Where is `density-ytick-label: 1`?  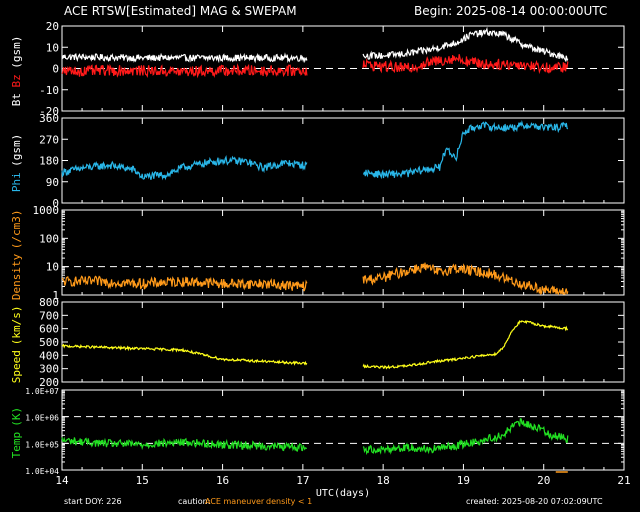
density-ytick-label: 1 is located at coordinates (55, 295).